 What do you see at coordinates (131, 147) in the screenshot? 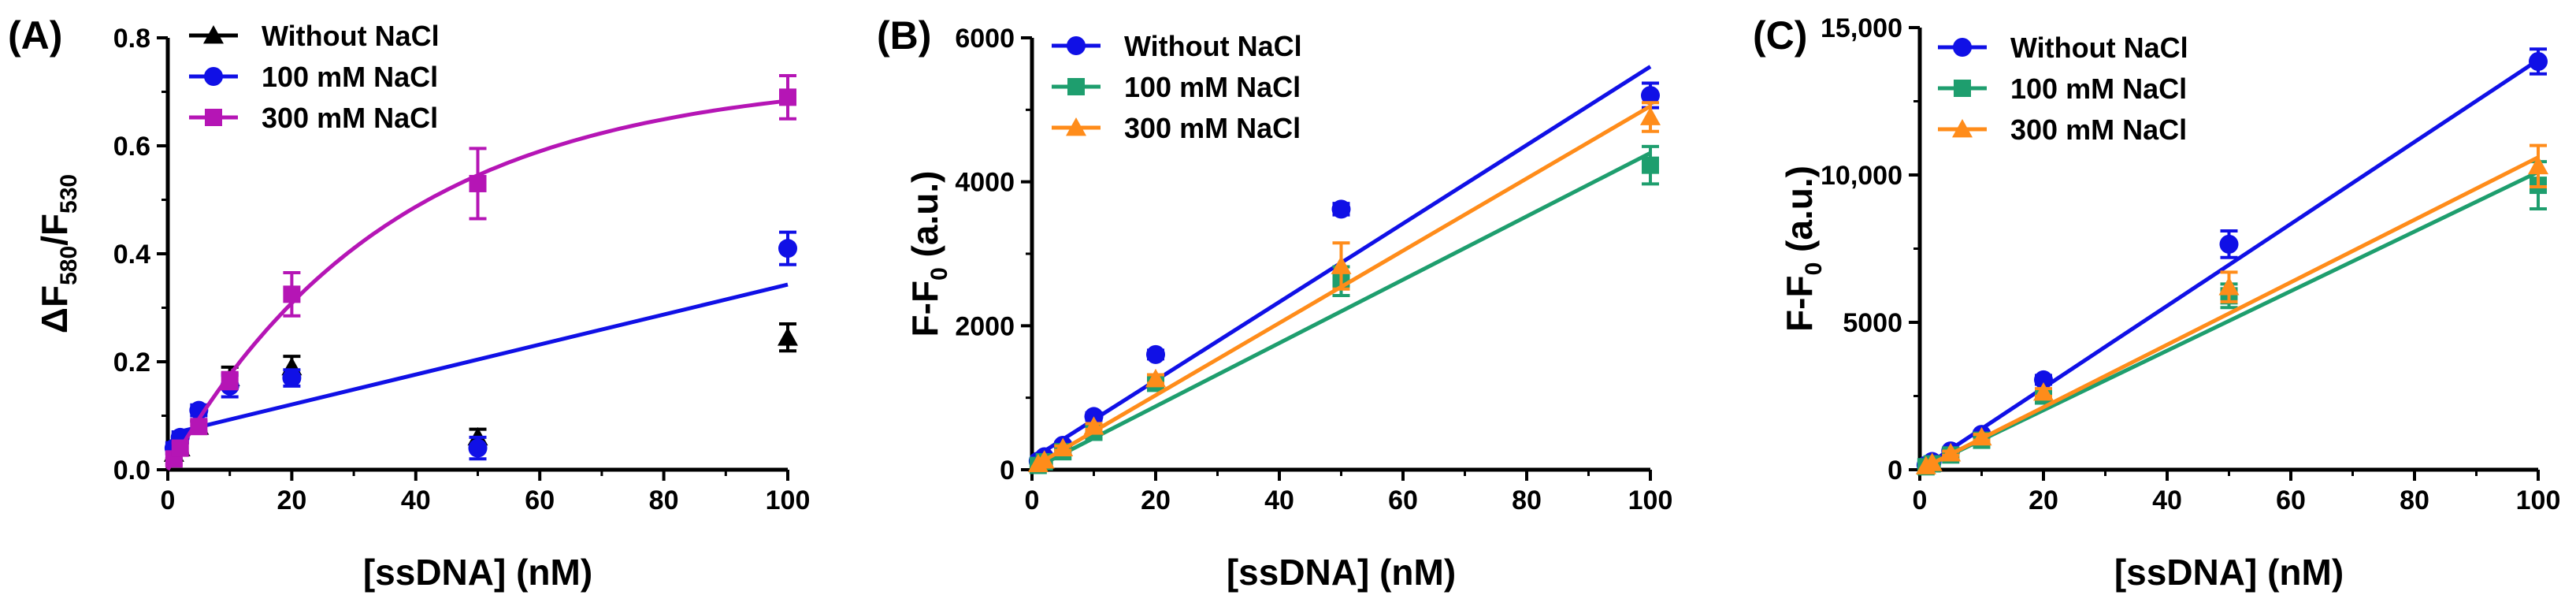
I see `y-tick-label: 0.6` at bounding box center [131, 147].